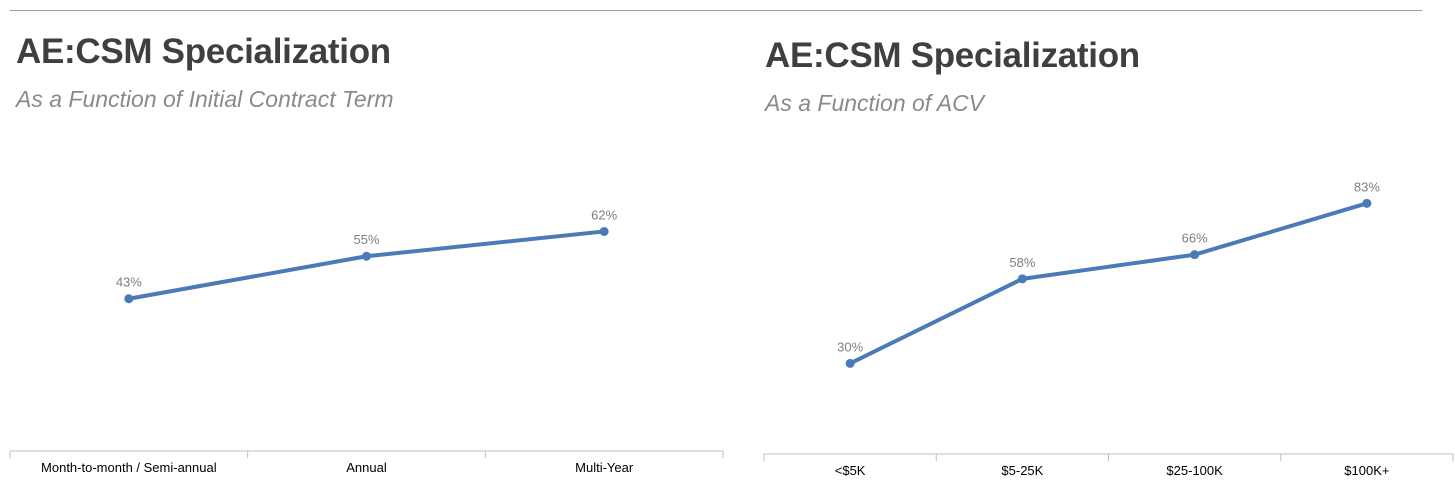 Image resolution: width=1455 pixels, height=481 pixels. I want to click on top-divider, so click(716, 10).